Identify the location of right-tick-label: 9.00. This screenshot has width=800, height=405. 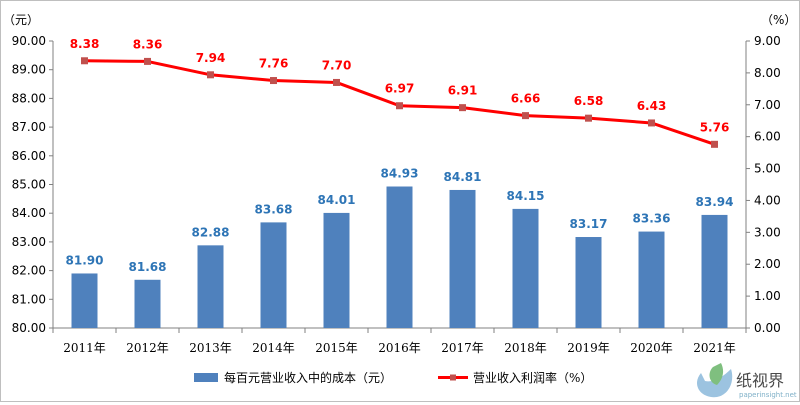
(767, 41).